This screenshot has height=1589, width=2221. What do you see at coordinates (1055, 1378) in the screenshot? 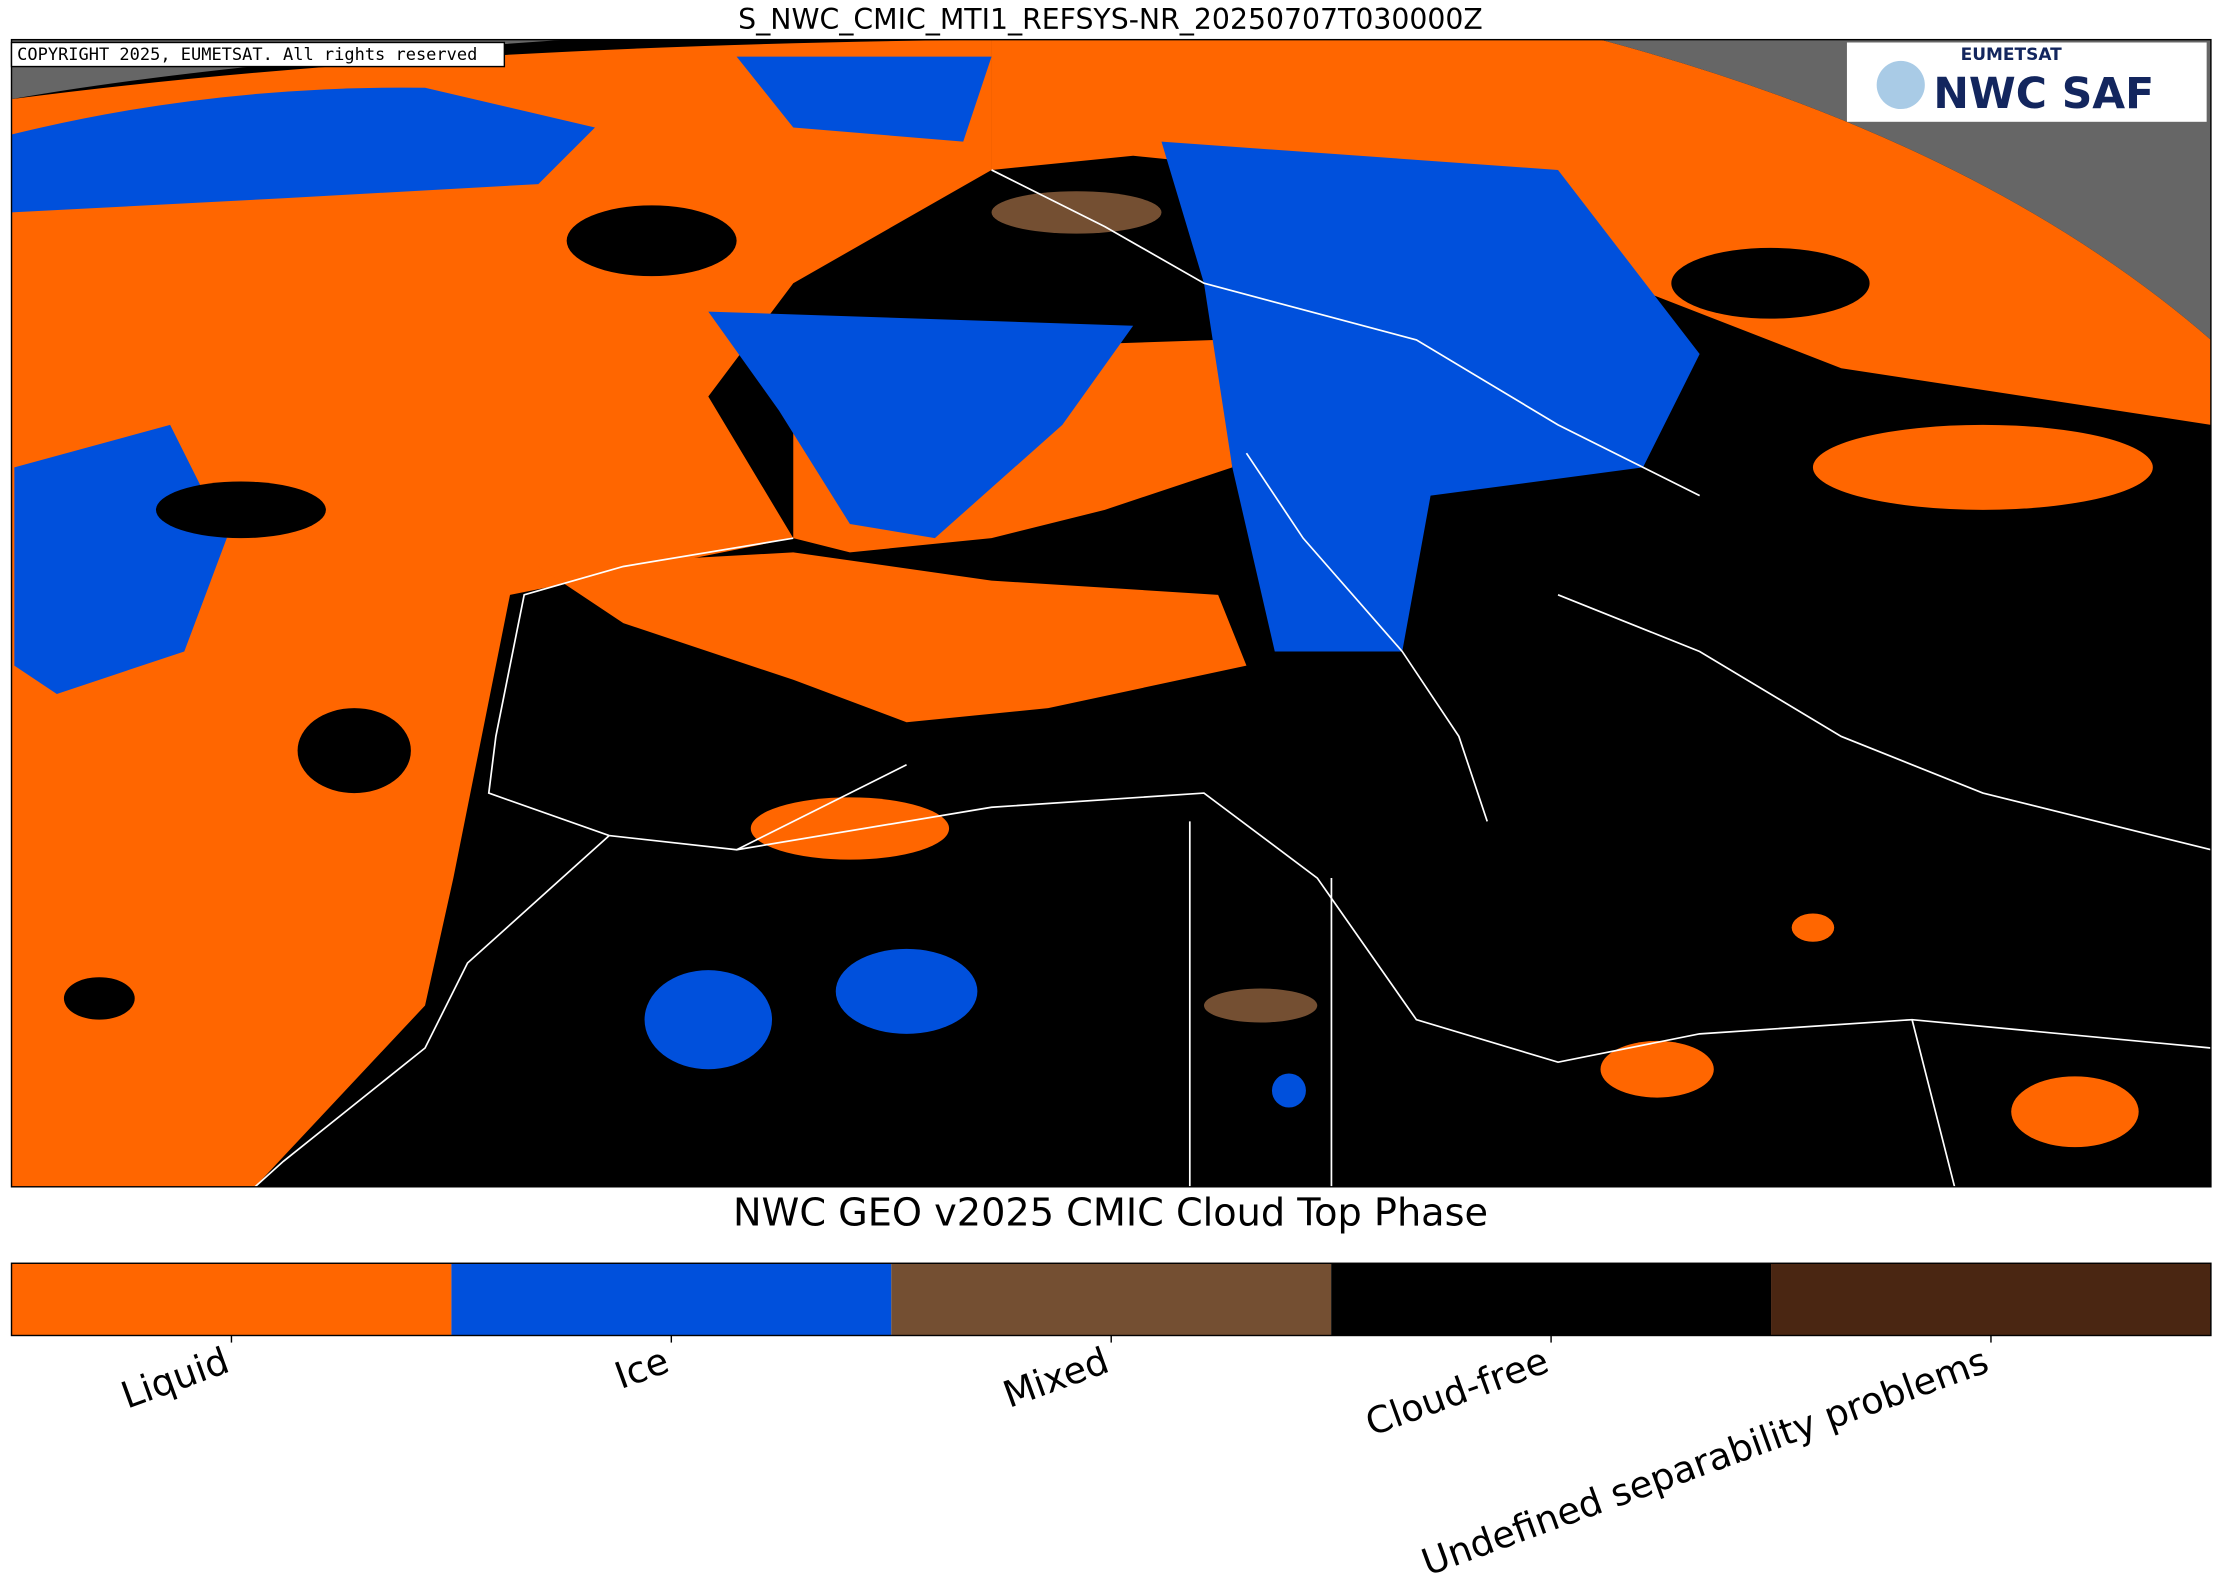
I see `colorbar-label: Mixed` at bounding box center [1055, 1378].